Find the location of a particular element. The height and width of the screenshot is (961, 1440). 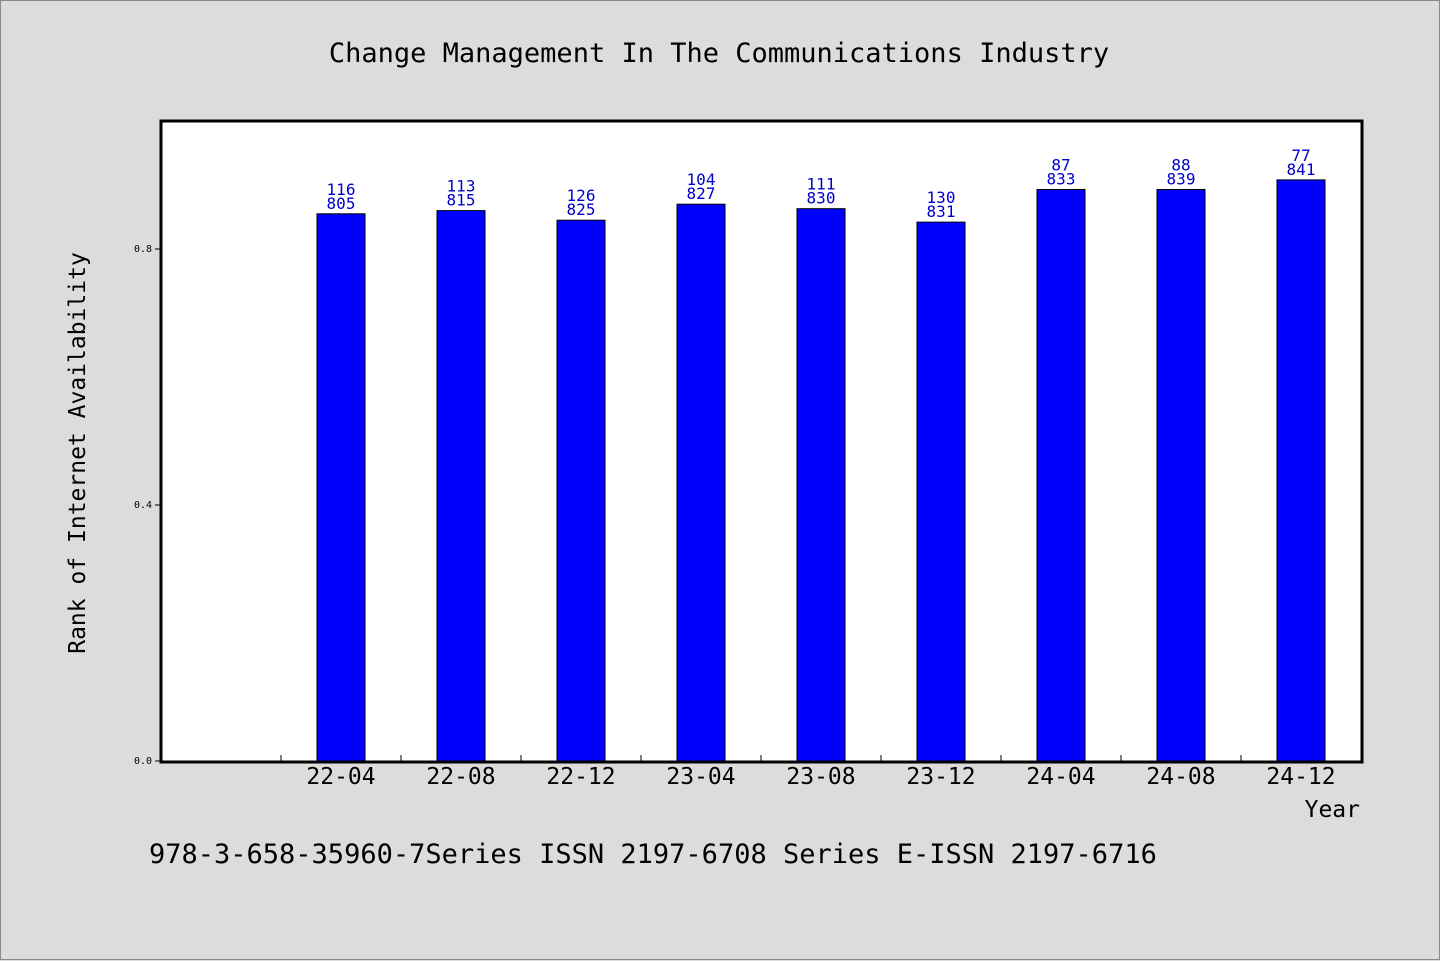

y-axis: 0.0 0.4 0.8 is located at coordinates (147, 505).